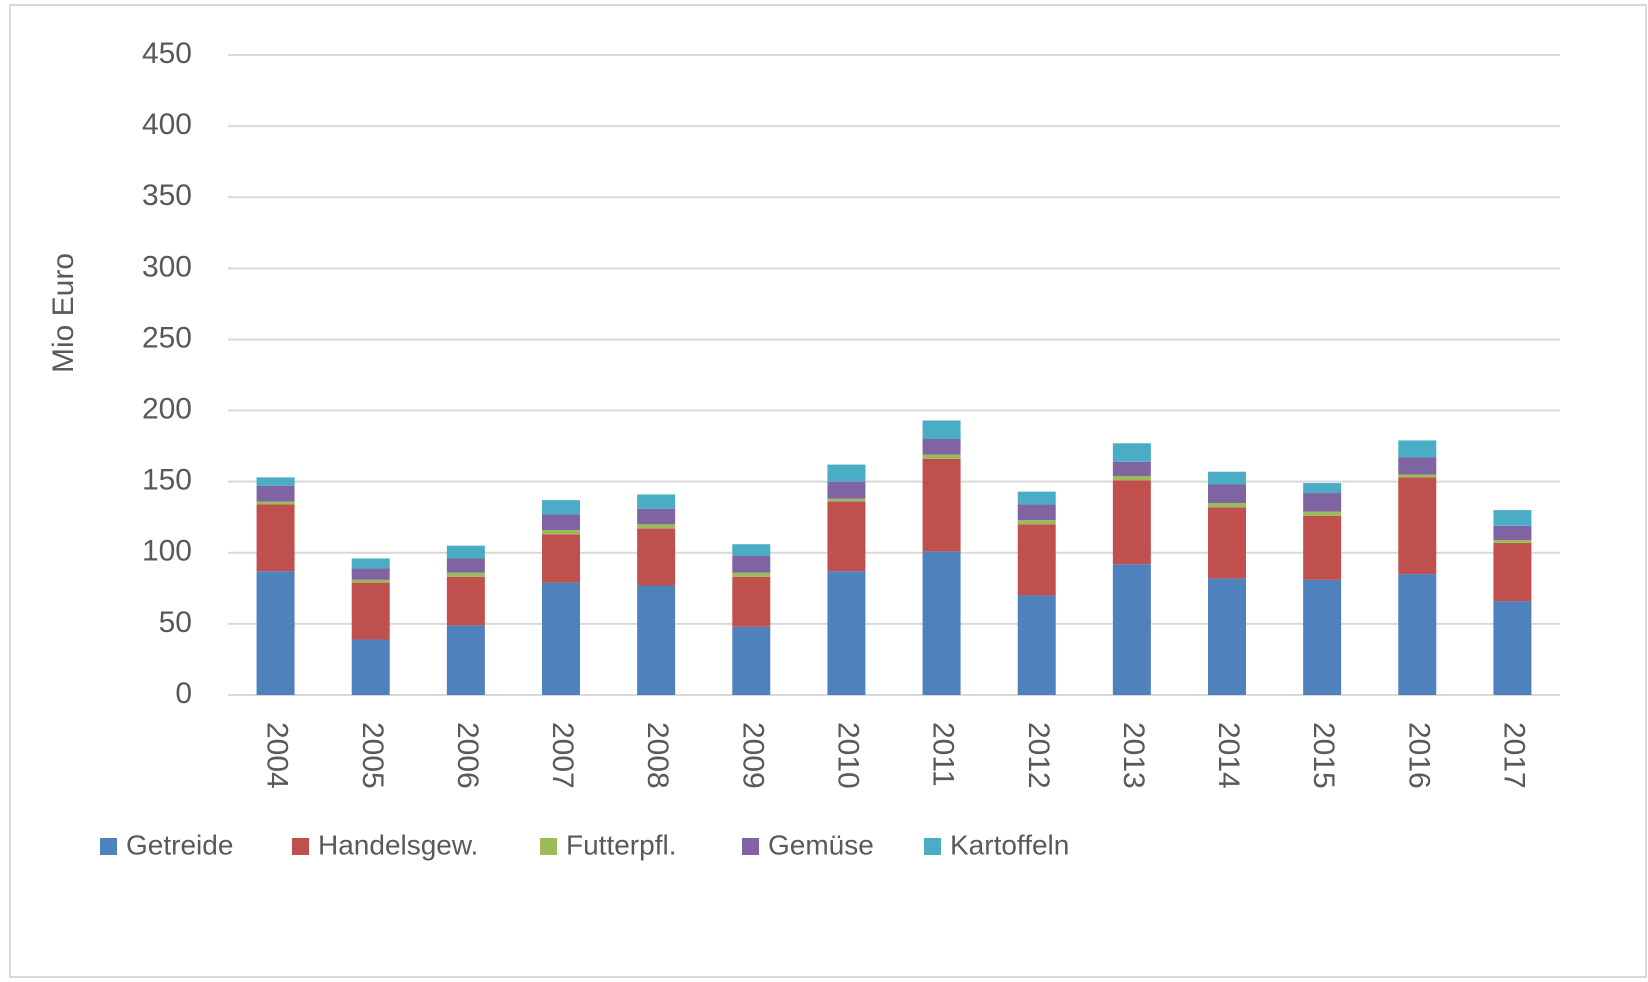  Describe the element at coordinates (167, 124) in the screenshot. I see `y-tick-label: 400` at that location.